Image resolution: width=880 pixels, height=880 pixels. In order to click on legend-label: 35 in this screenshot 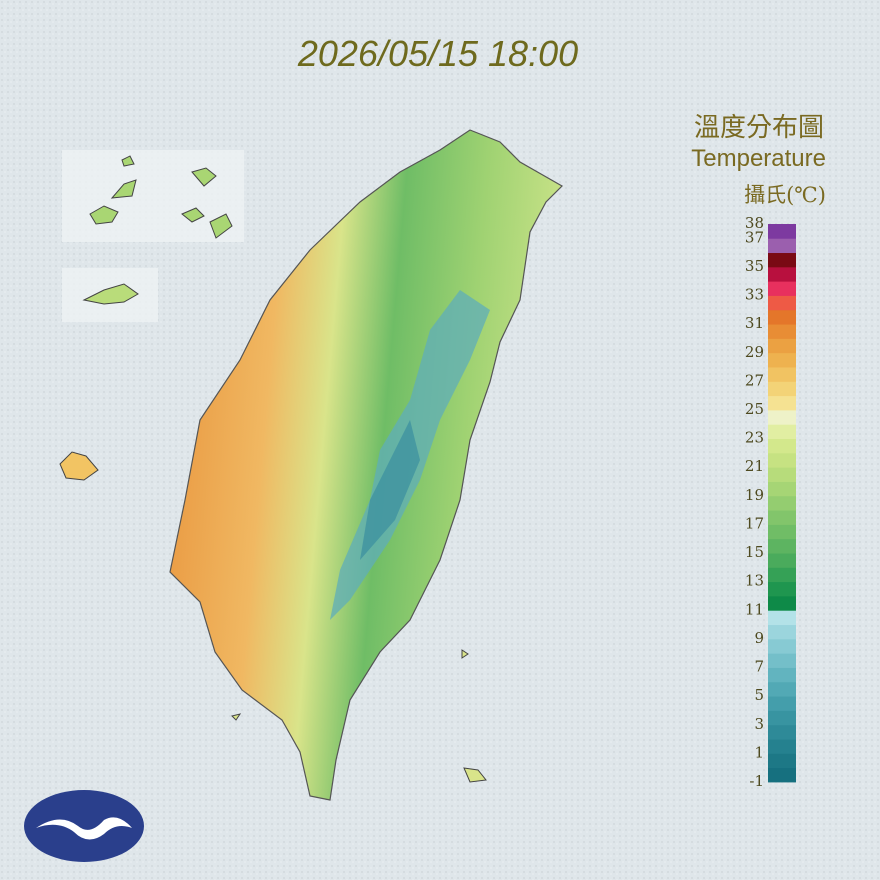, I will do `click(754, 266)`.